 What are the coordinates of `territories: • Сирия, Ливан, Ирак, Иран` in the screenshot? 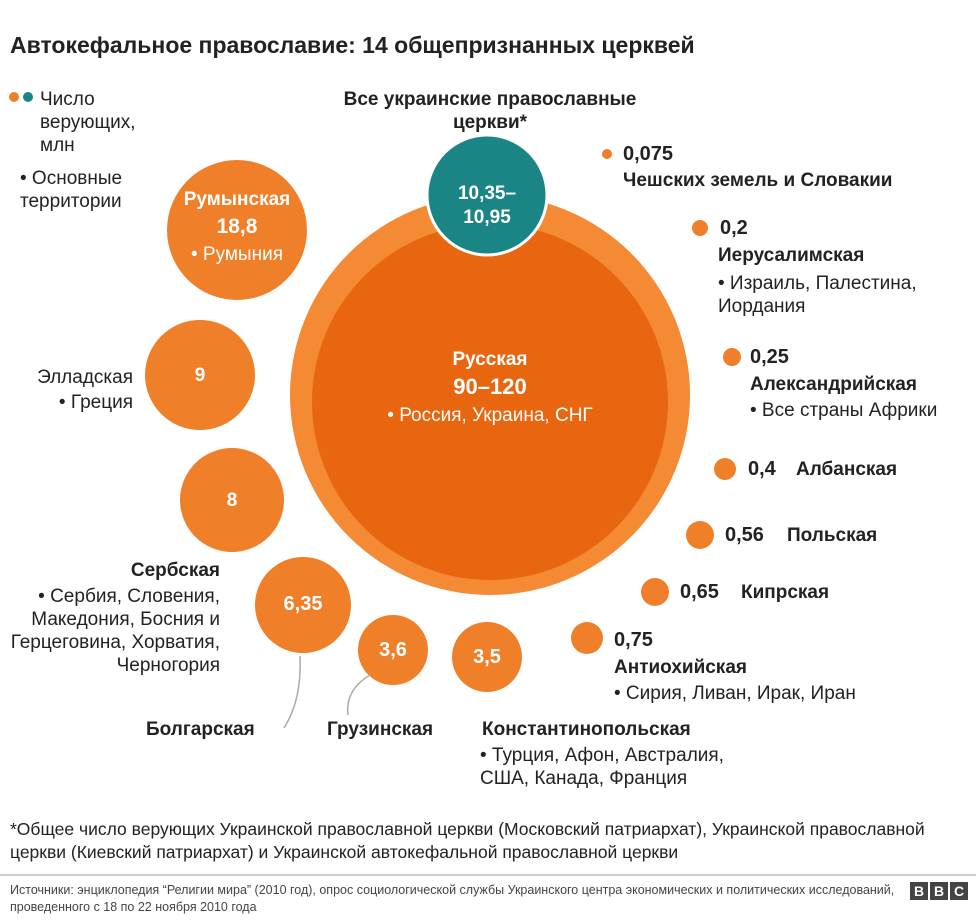 It's located at (735, 693).